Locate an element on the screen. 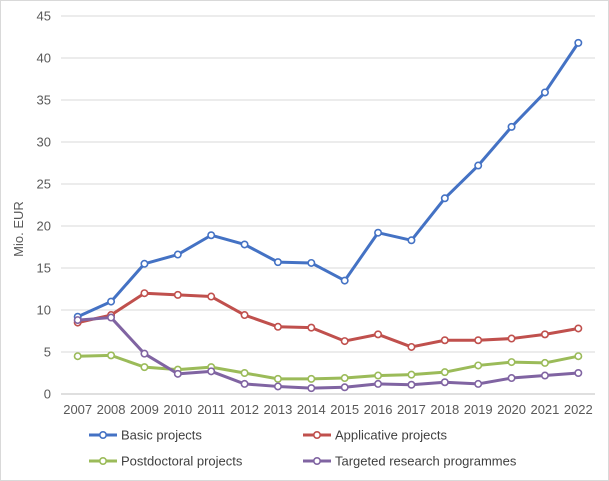 This screenshot has width=609, height=481. x-tick-label: 2017 is located at coordinates (411, 409).